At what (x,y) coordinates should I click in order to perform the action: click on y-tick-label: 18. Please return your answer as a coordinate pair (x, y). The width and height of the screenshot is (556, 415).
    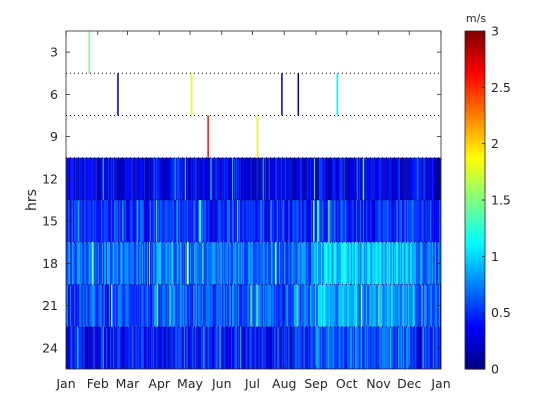
    Looking at the image, I should click on (50, 263).